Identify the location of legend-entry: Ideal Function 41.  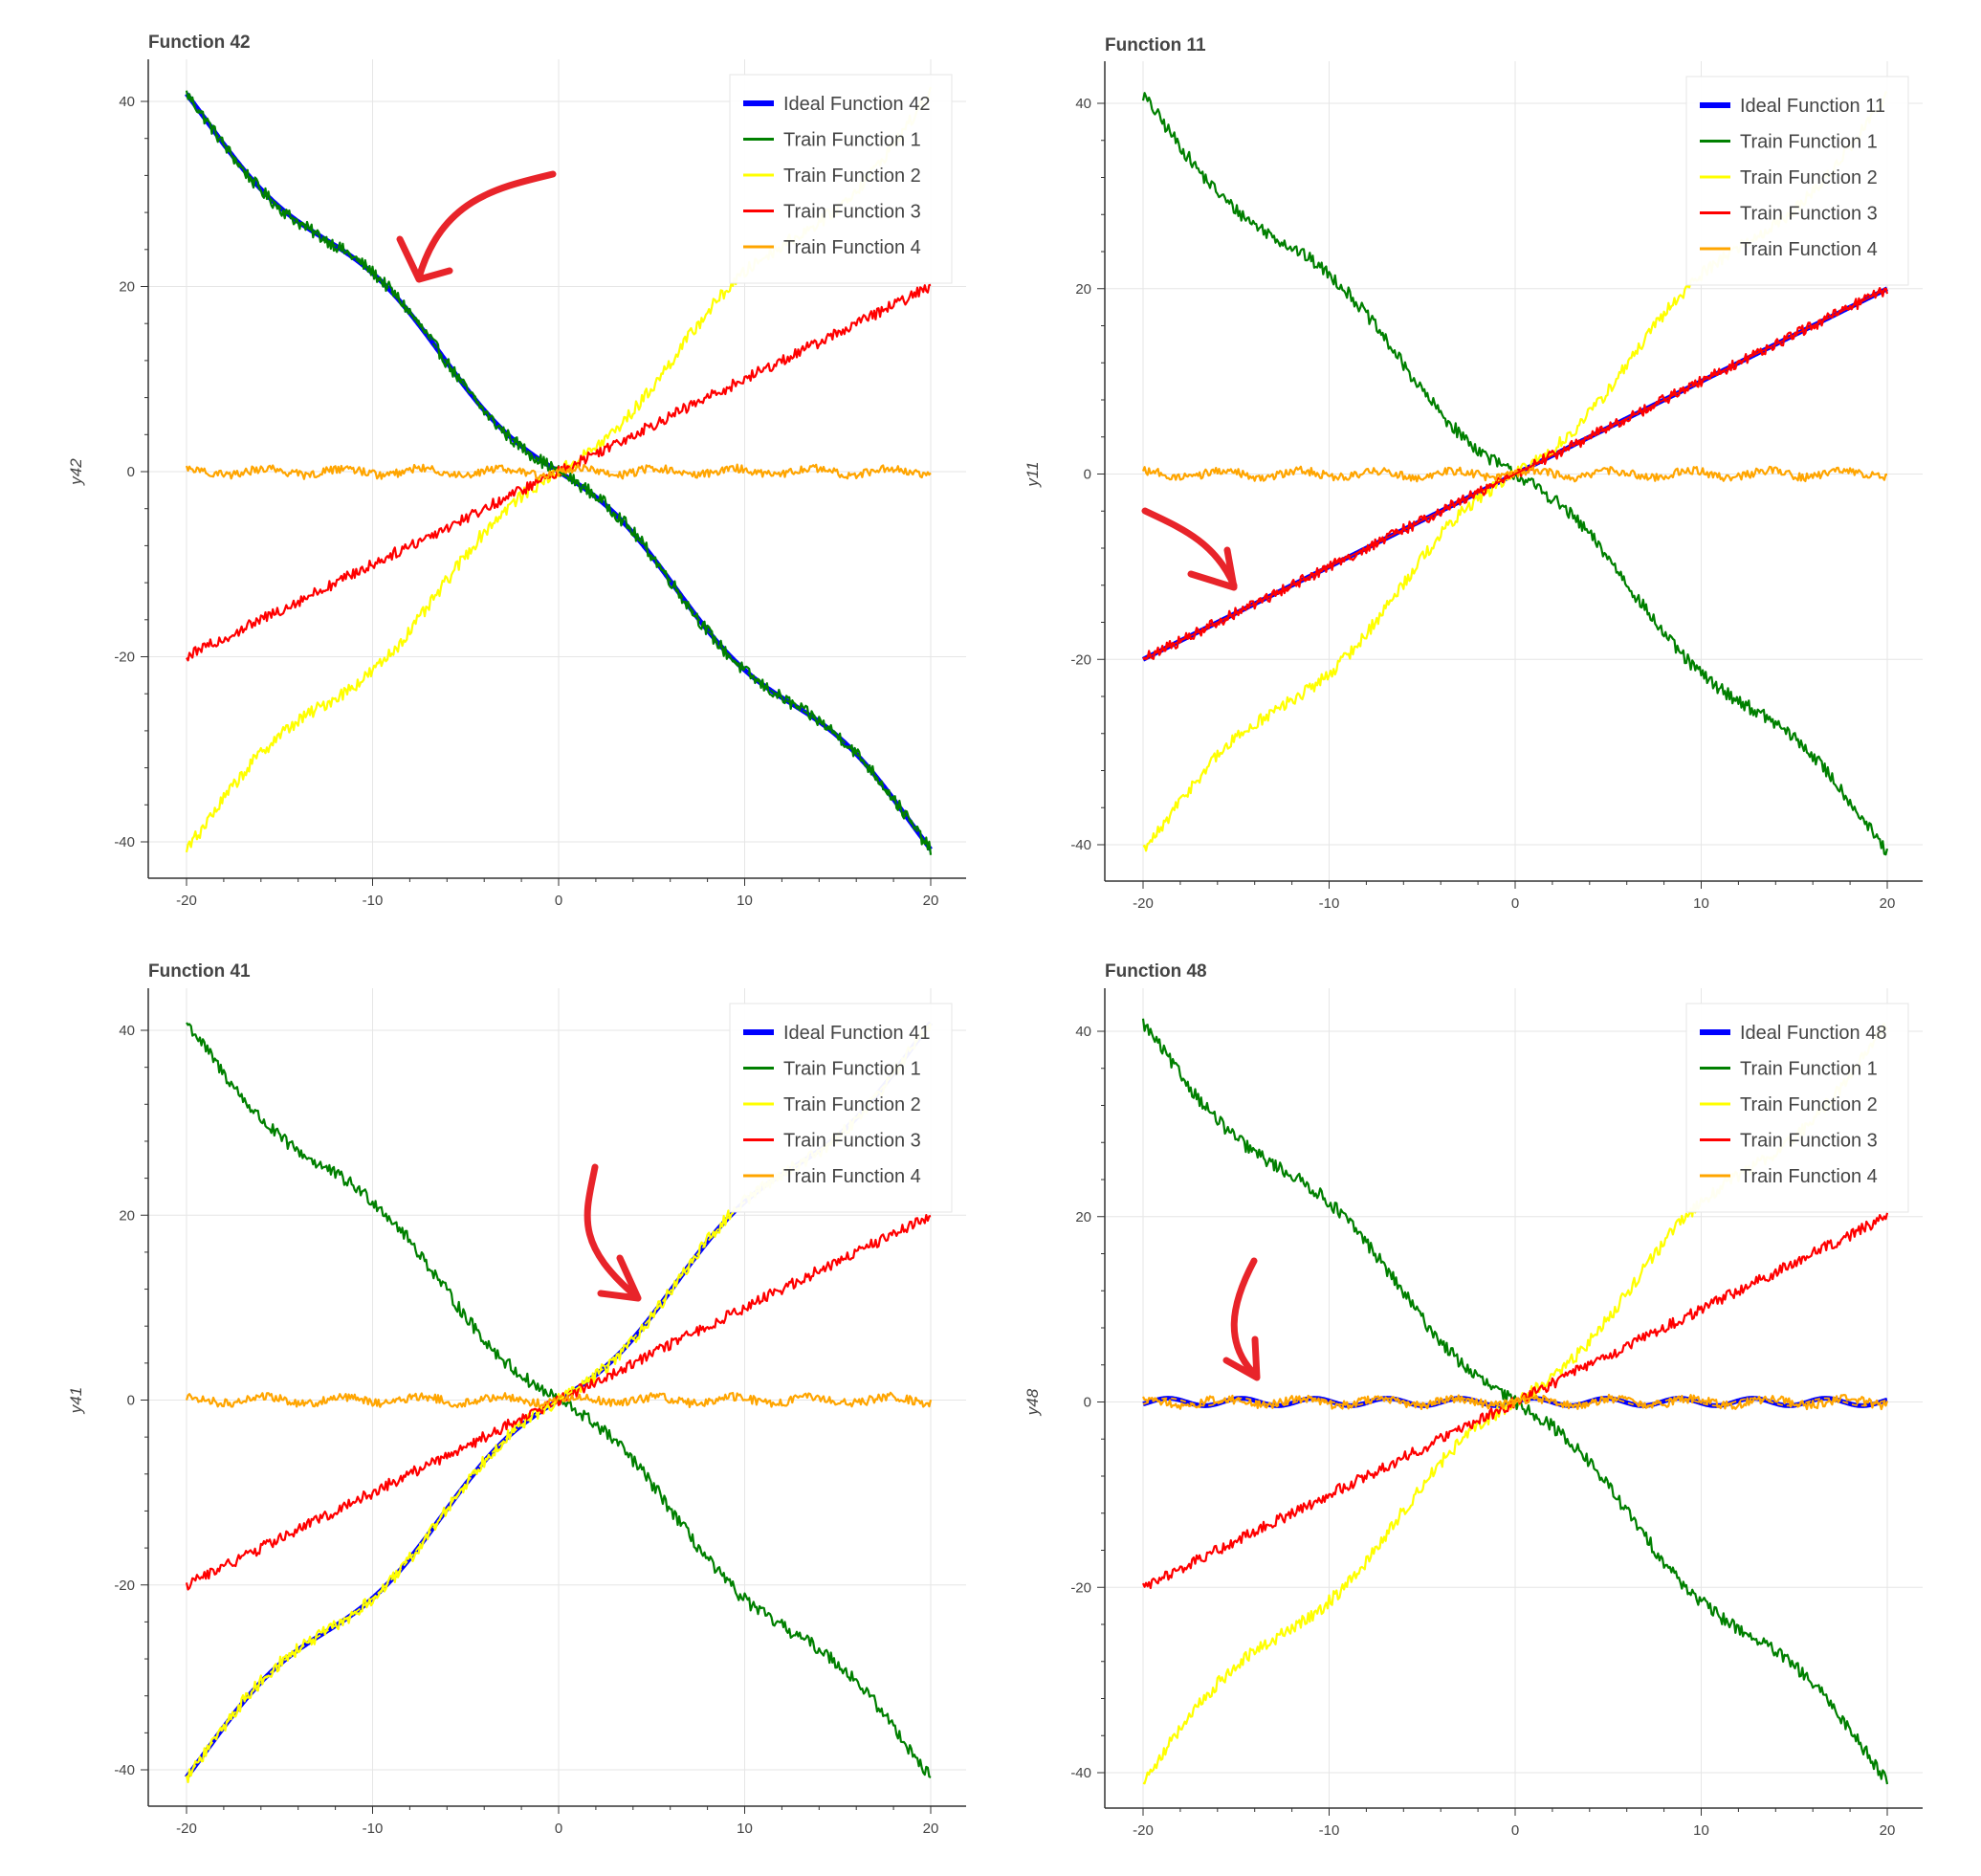
(856, 1033).